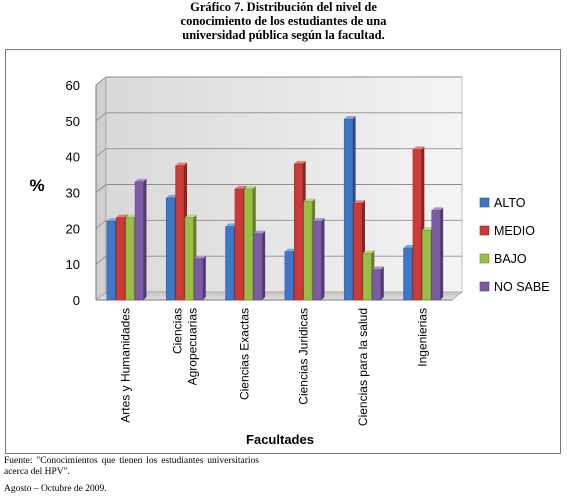  I want to click on legend-label: NO SABE, so click(522, 287).